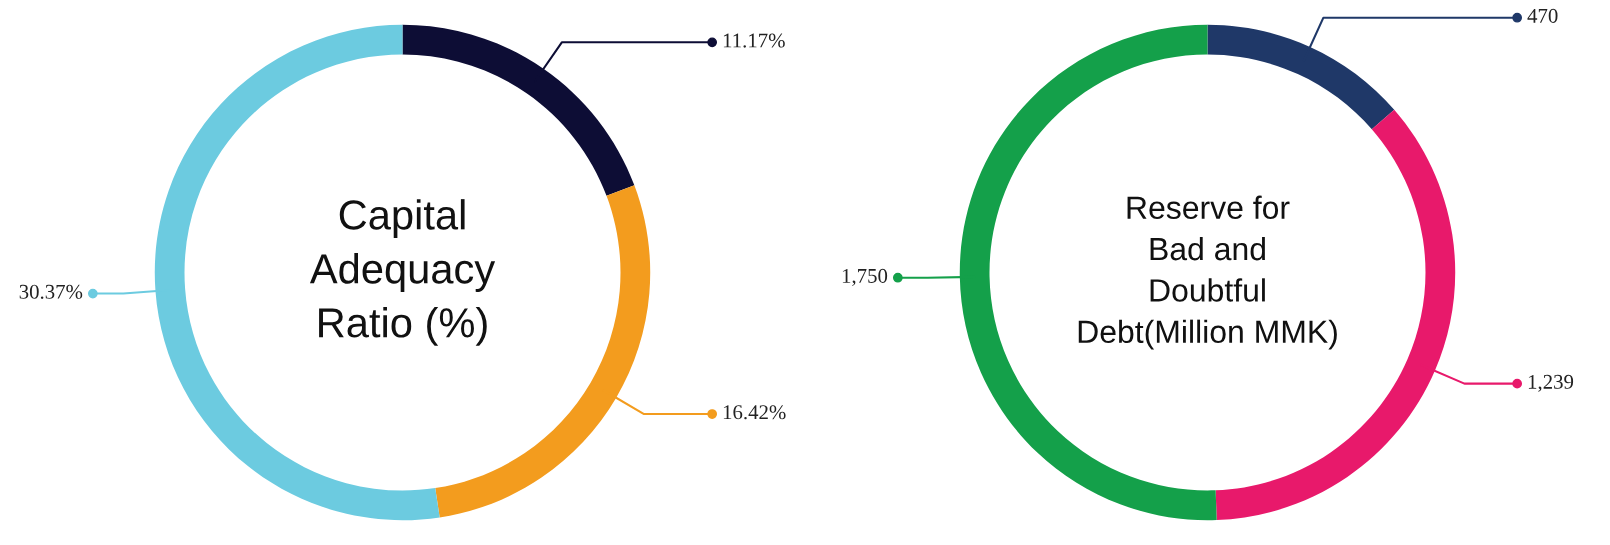 This screenshot has width=1610, height=545. Describe the element at coordinates (51, 291) in the screenshot. I see `data-label: 30.37%` at that location.